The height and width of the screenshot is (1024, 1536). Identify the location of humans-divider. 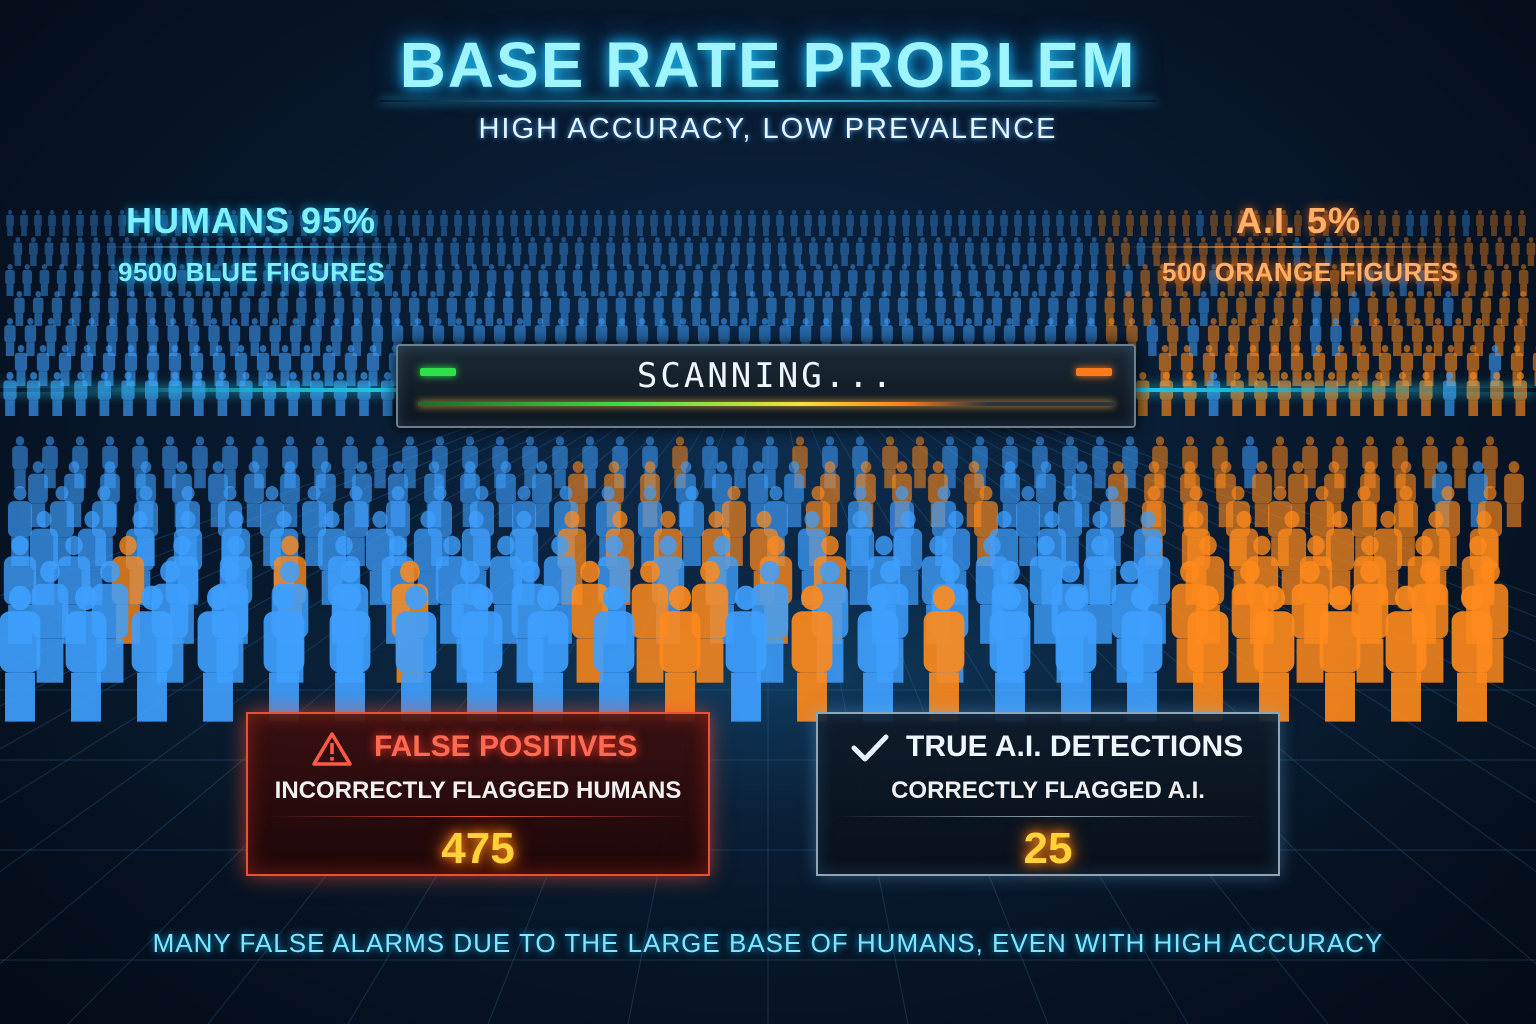
(256, 247).